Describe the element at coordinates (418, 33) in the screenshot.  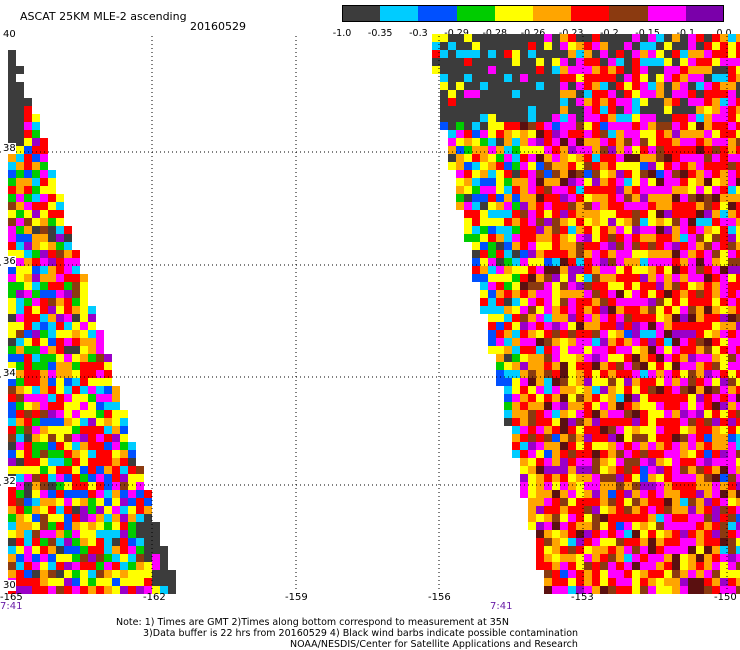
I see `colorbar-label: -0.3` at that location.